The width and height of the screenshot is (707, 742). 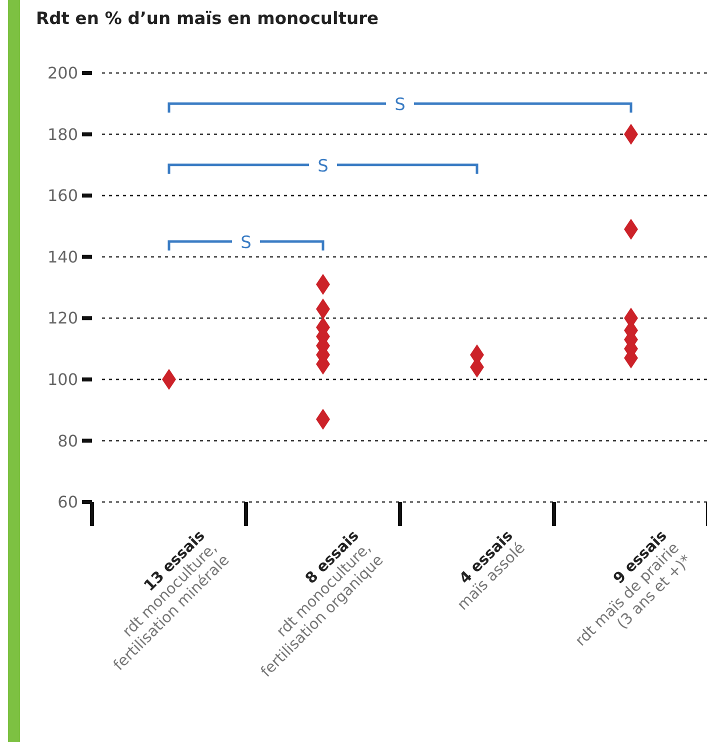 I want to click on y-tick-label: 180, so click(x=62, y=134).